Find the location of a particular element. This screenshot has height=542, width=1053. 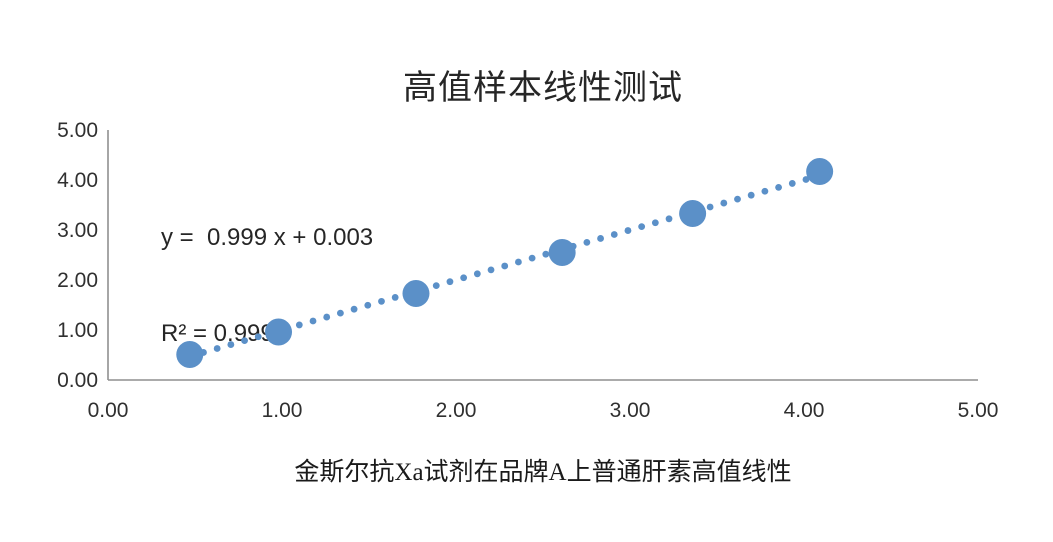

y-axis-tick-label: 4.00 is located at coordinates (77, 180).